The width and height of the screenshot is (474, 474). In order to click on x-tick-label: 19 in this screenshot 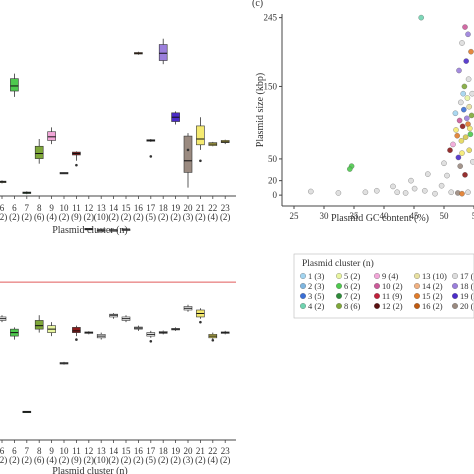, I will do `click(176, 451)`.